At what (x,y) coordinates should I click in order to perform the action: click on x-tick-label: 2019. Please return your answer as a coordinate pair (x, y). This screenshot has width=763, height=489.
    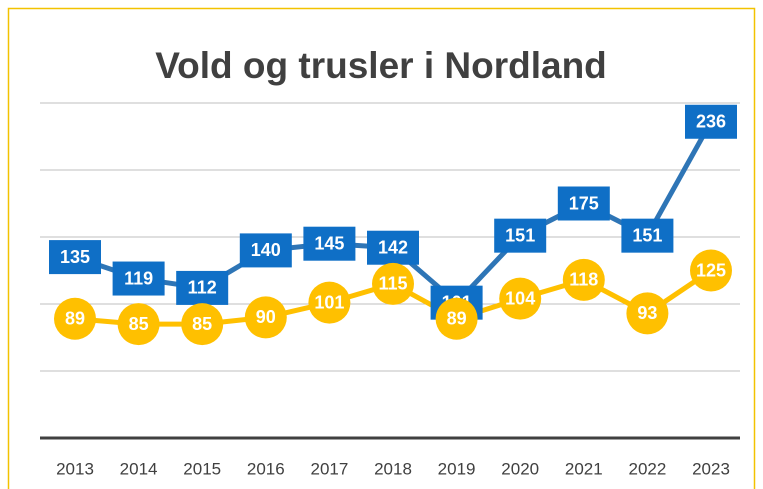
    Looking at the image, I should click on (457, 468).